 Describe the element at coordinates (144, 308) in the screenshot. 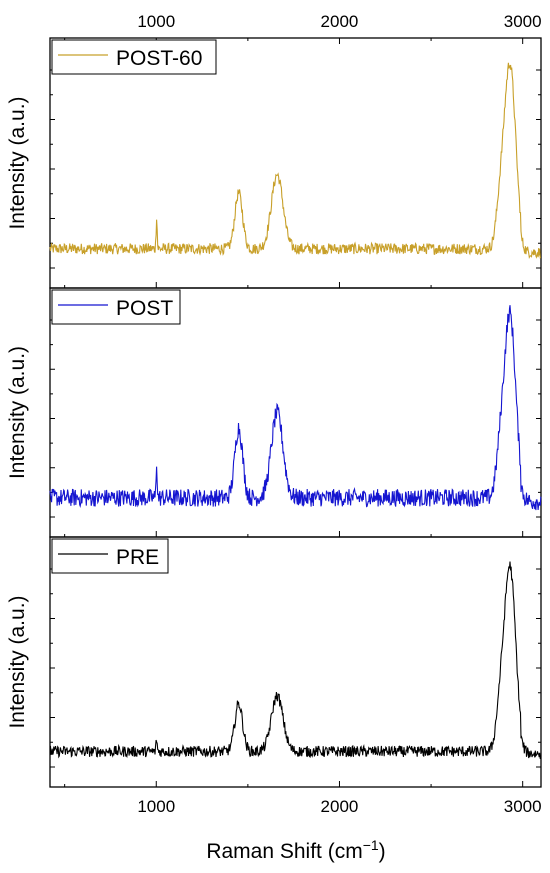

I see `legend-label: POST` at that location.